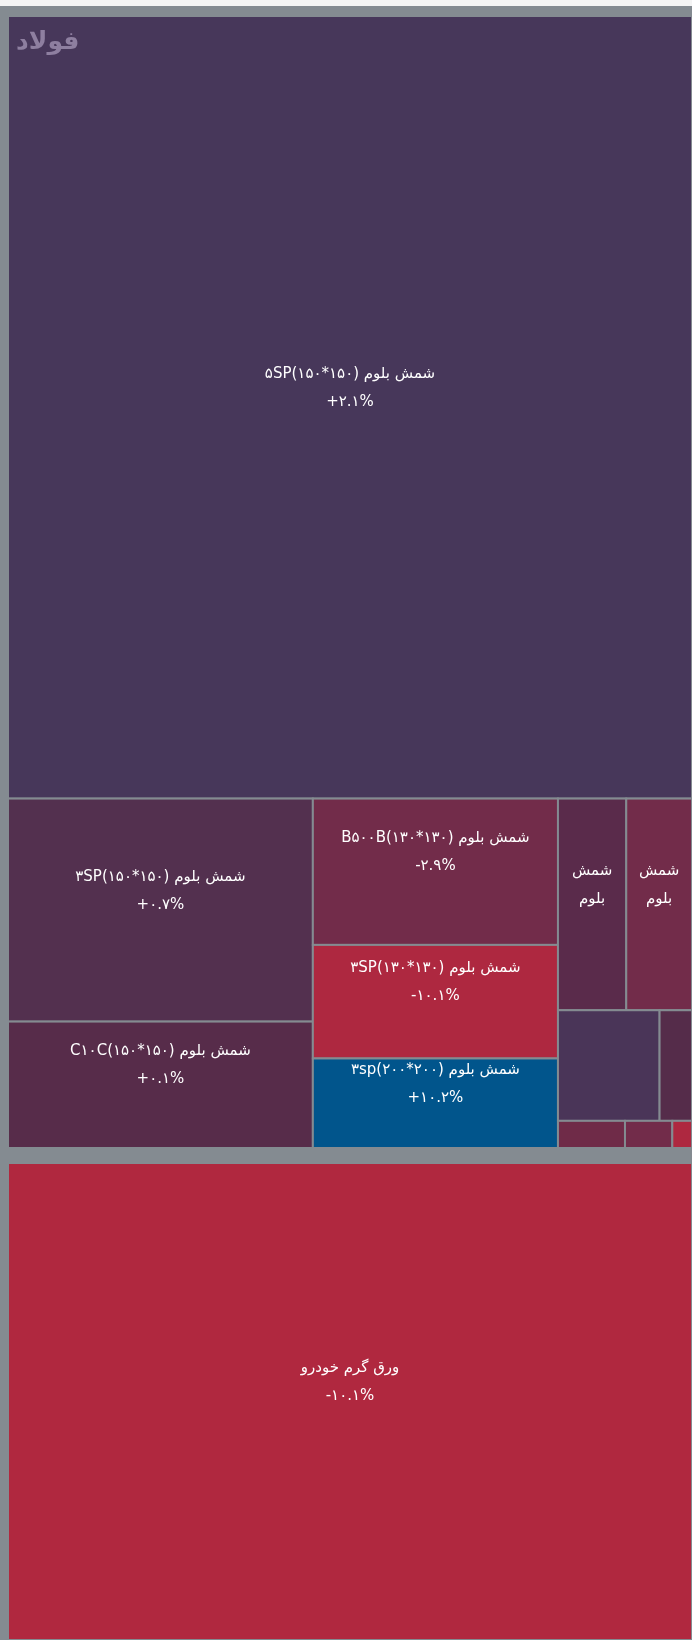  I want to click on category-label: شمش بلوم (۱۵۰*۱۵۰)۵SP, so click(350, 372).